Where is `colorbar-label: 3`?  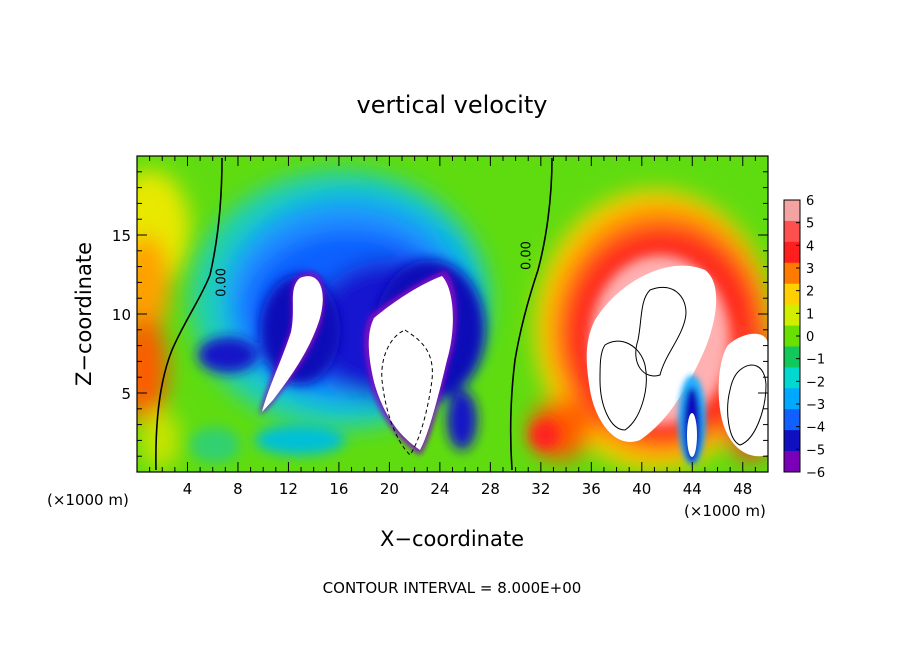 colorbar-label: 3 is located at coordinates (810, 269).